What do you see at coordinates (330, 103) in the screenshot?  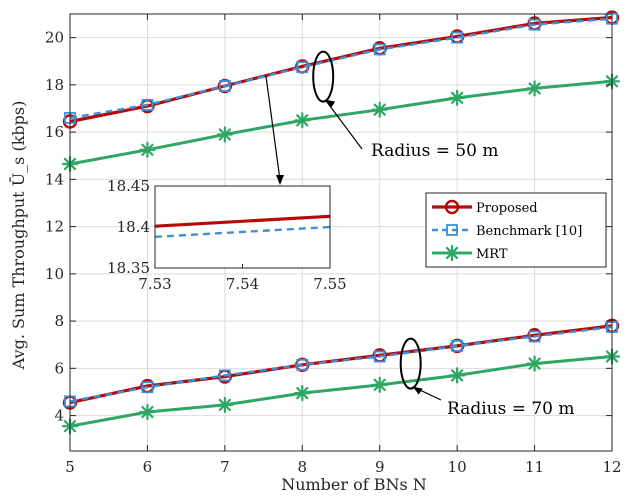 I see `radius-50-arrowhead` at bounding box center [330, 103].